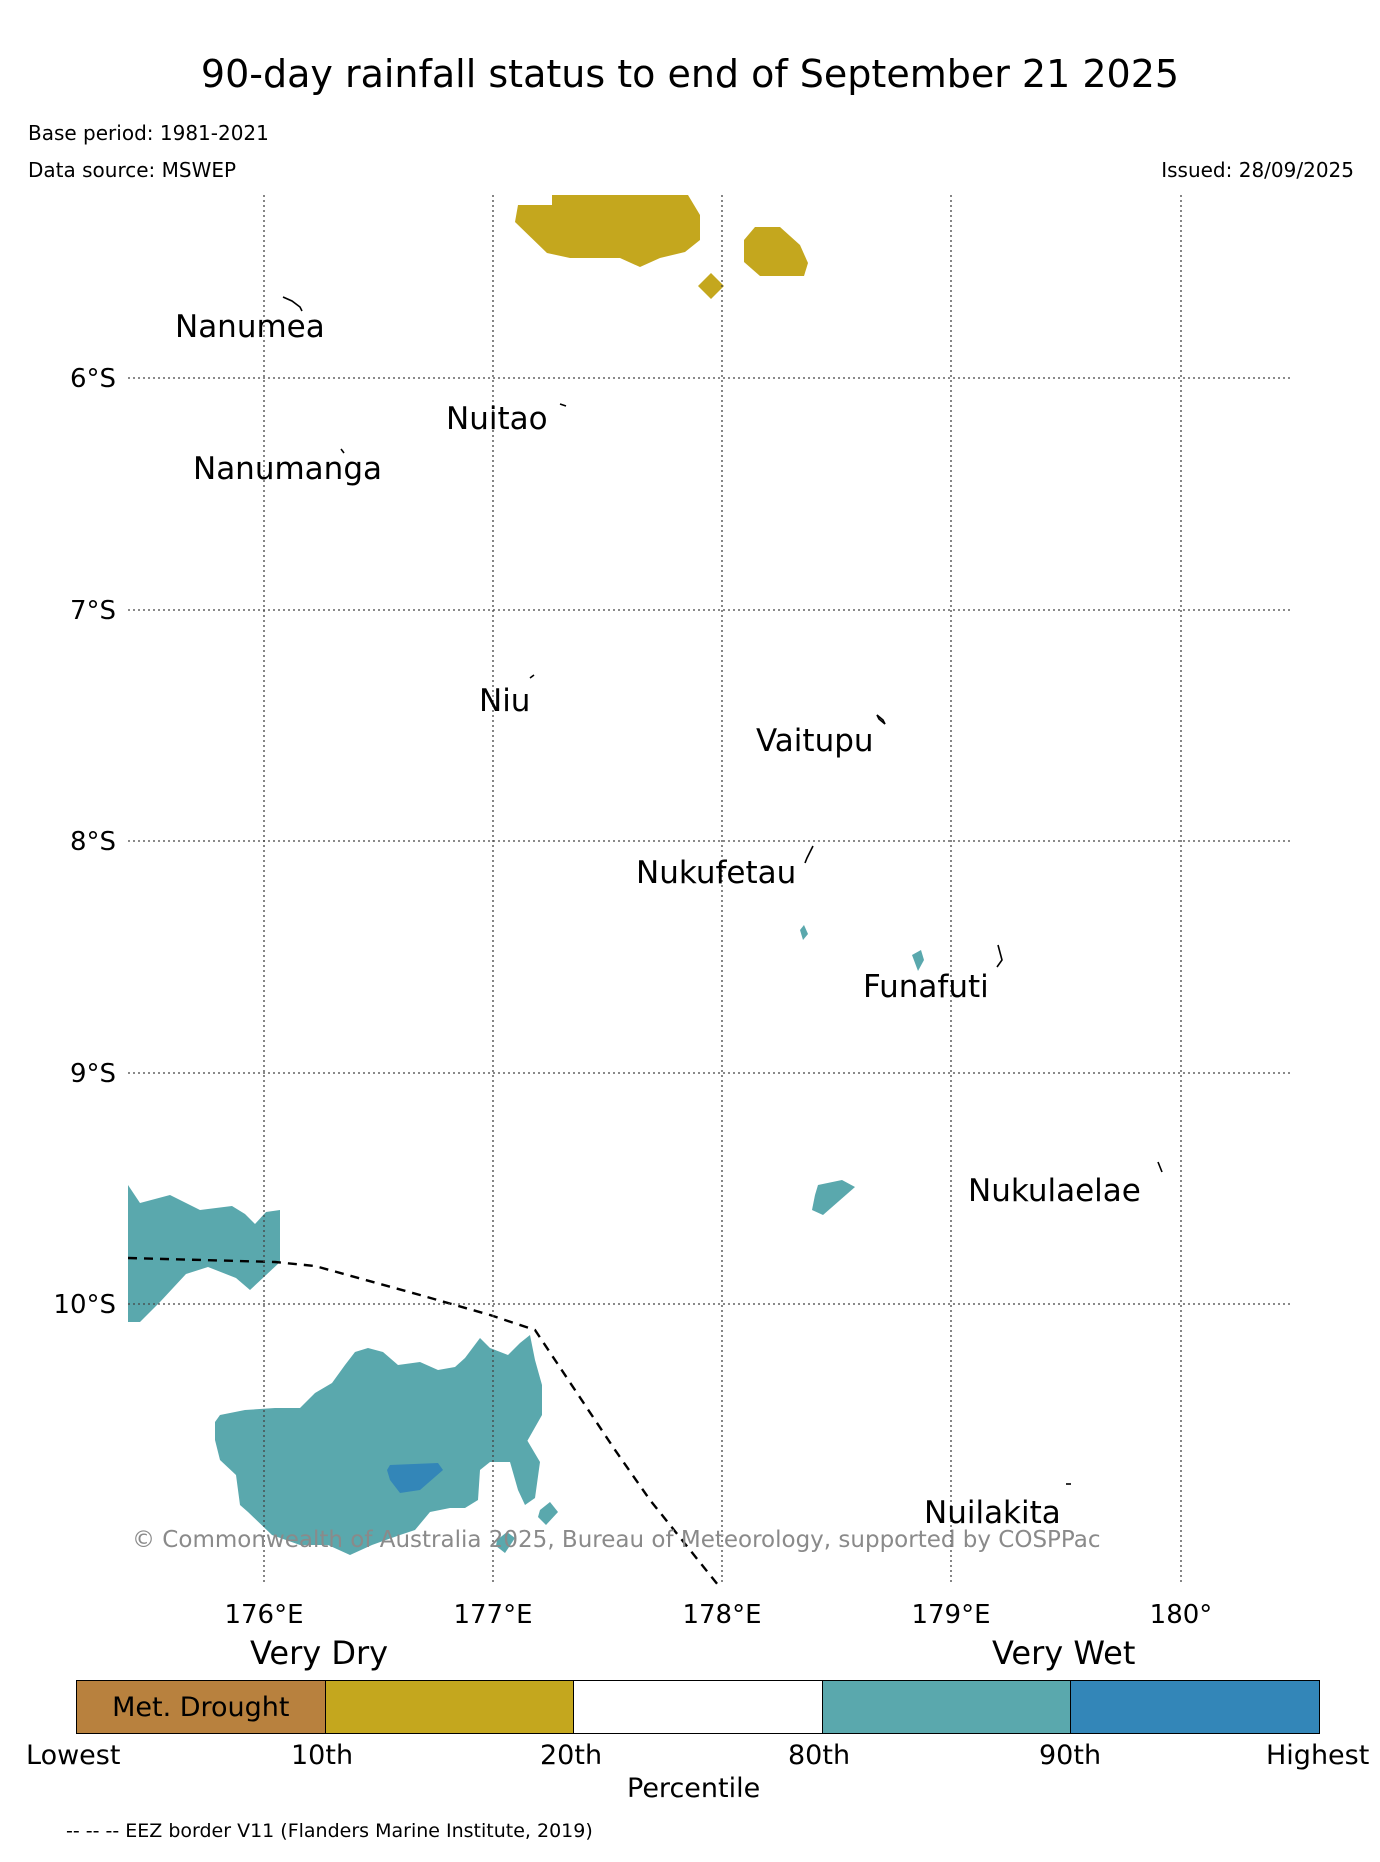  I want to click on colorbar-segment-dry, so click(450, 1707).